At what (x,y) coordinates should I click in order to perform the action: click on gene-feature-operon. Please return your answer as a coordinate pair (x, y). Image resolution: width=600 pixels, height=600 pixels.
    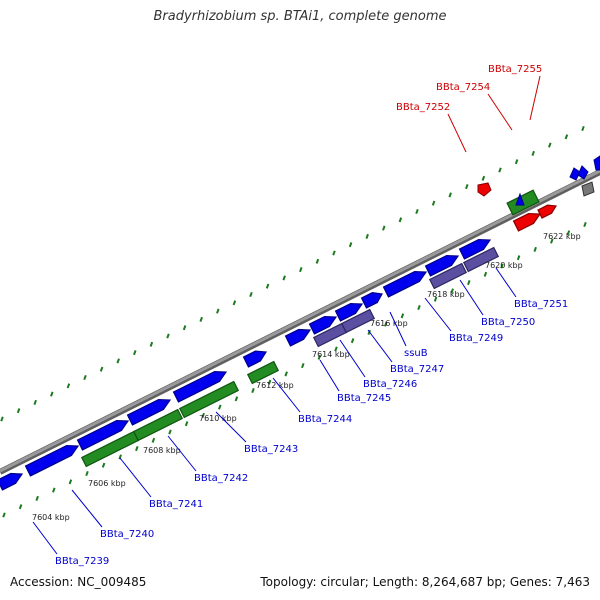
    Looking at the image, I should click on (448, 276).